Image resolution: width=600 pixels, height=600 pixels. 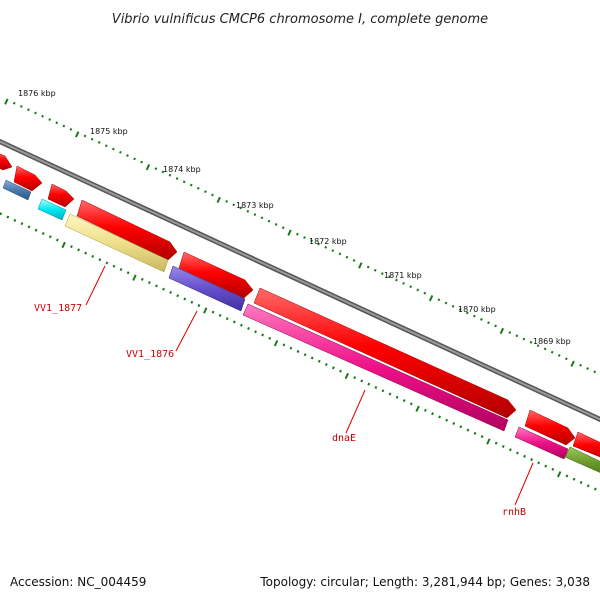 What do you see at coordinates (109, 131) in the screenshot?
I see `scale-label: 1875 kbp` at bounding box center [109, 131].